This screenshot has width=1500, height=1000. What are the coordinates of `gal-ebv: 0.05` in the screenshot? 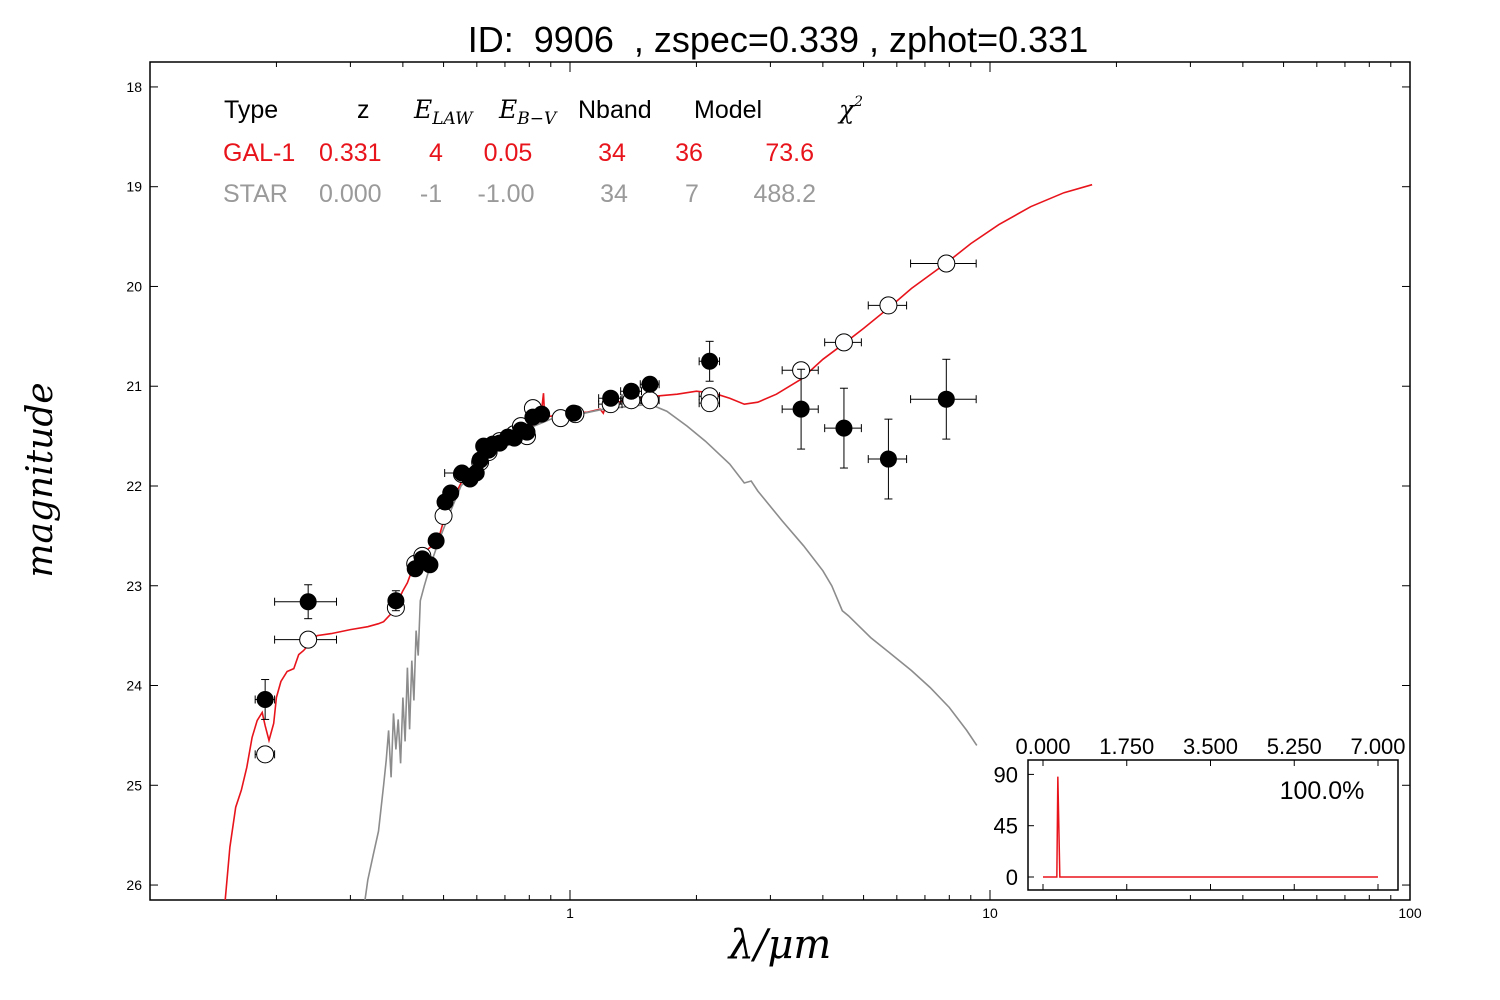 It's located at (508, 153).